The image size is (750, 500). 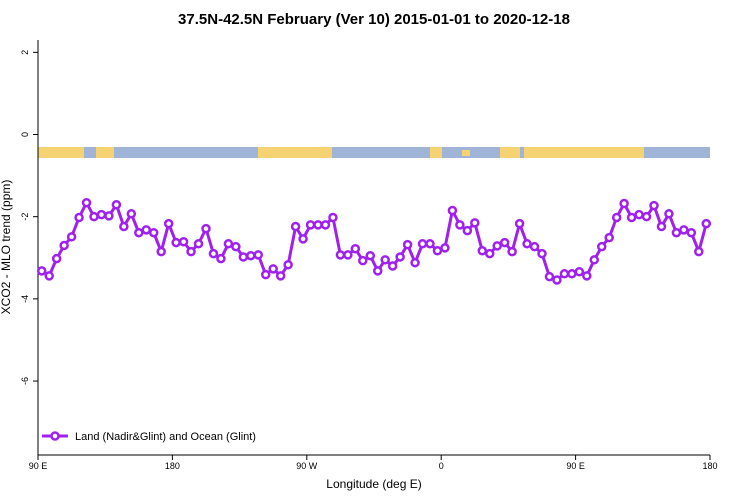 I want to click on y-tick-label: 0, so click(x=25, y=134).